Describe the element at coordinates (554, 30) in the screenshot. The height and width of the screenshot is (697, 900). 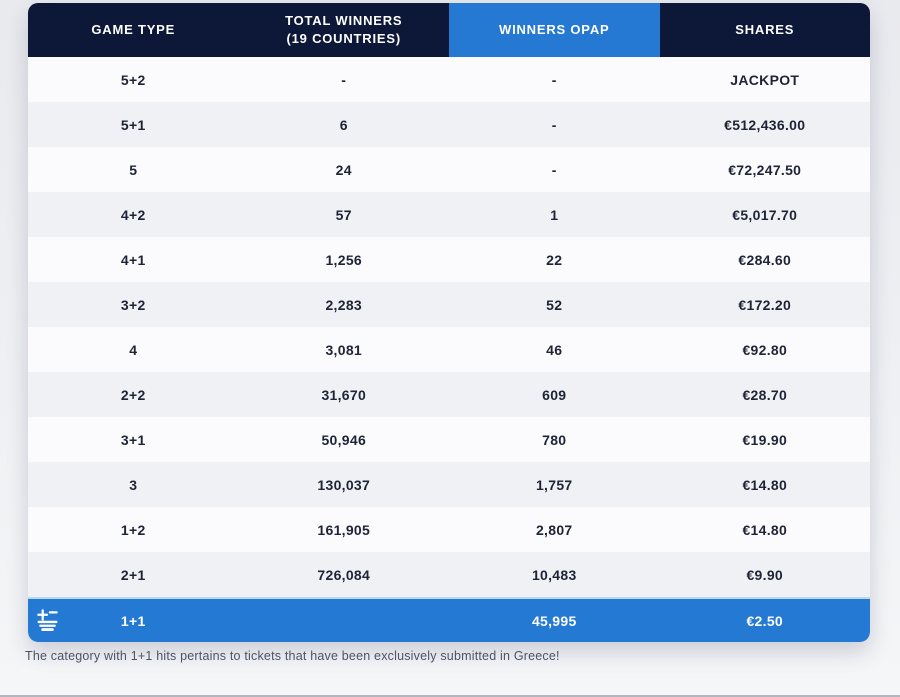
I see `column-header-winners-opap: WINNERS OPAP` at that location.